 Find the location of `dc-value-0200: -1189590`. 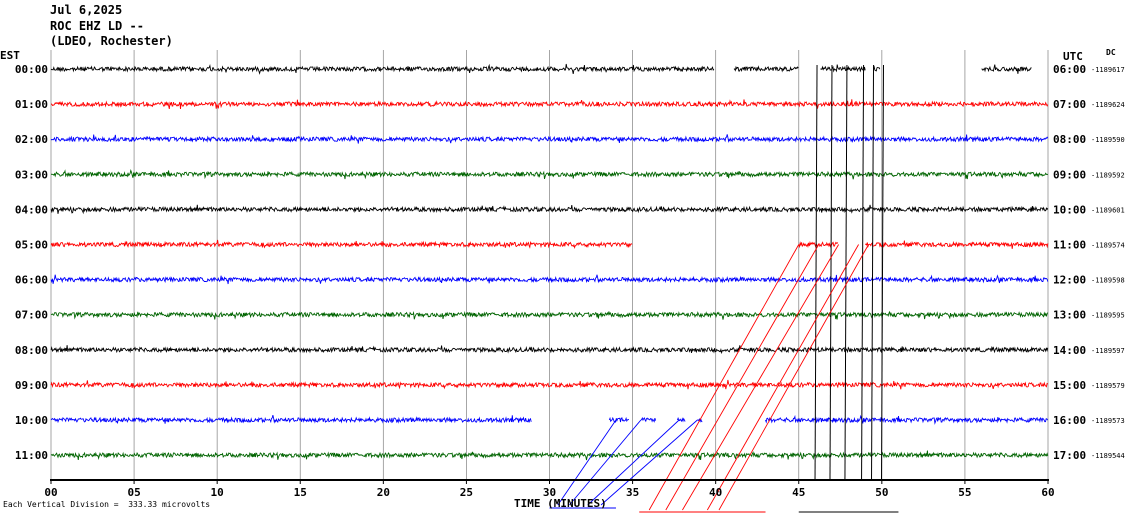

dc-value-0200: -1189590 is located at coordinates (1108, 140).